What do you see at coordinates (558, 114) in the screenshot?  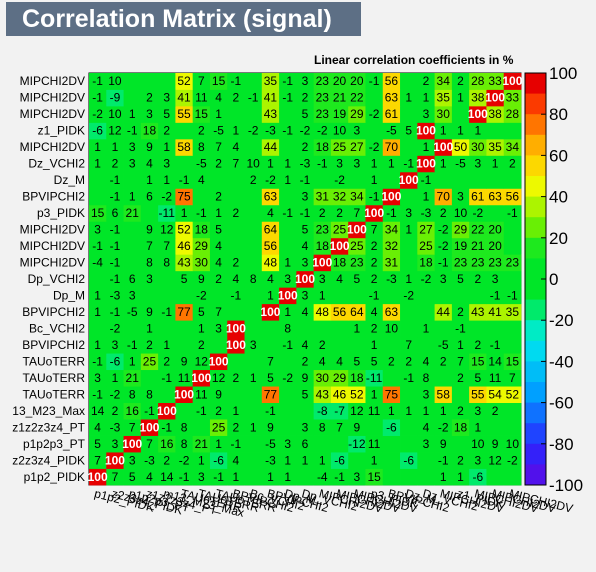 I see `colorbar-tick-label: 80` at bounding box center [558, 114].